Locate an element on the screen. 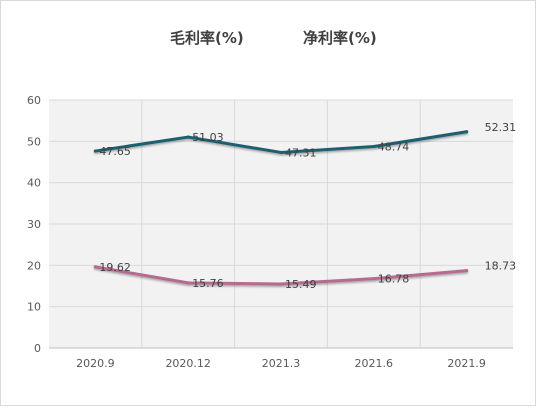 The image size is (536, 409). data-label: 15.49 is located at coordinates (301, 284).